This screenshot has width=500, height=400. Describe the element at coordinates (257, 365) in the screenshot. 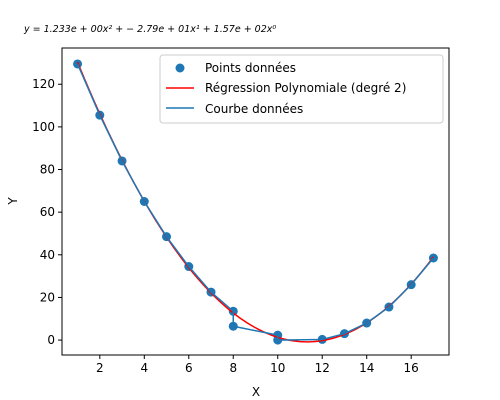

I see `x-axis: 2 4 6 8 10 12 14 16` at that location.